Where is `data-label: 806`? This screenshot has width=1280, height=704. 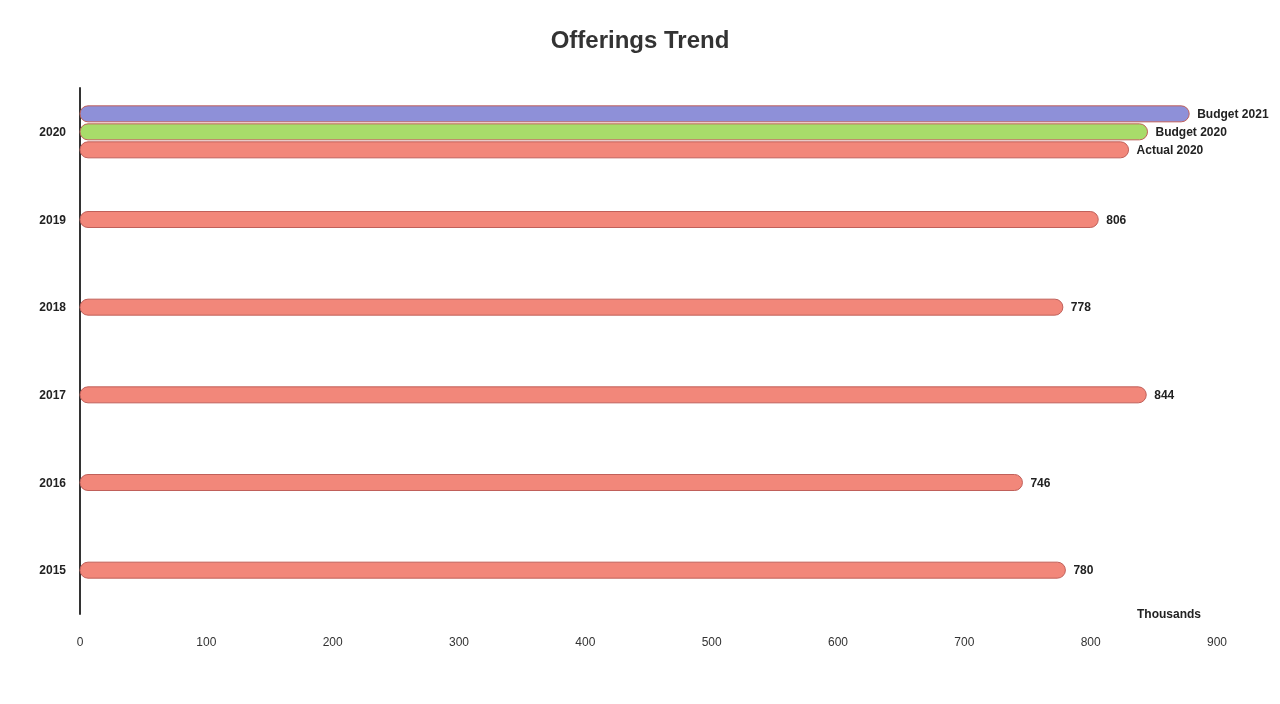
data-label: 806 is located at coordinates (1116, 219).